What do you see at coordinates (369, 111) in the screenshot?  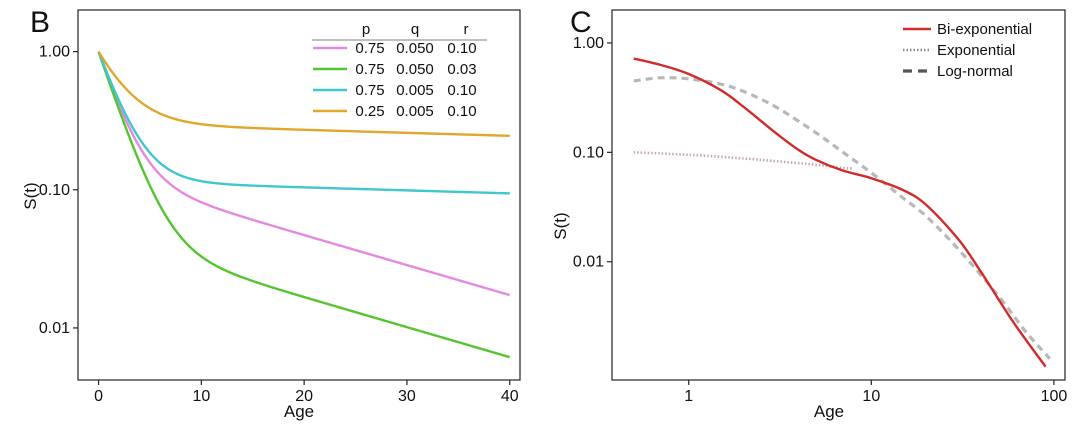 I see `legend-cell: 0.25` at bounding box center [369, 111].